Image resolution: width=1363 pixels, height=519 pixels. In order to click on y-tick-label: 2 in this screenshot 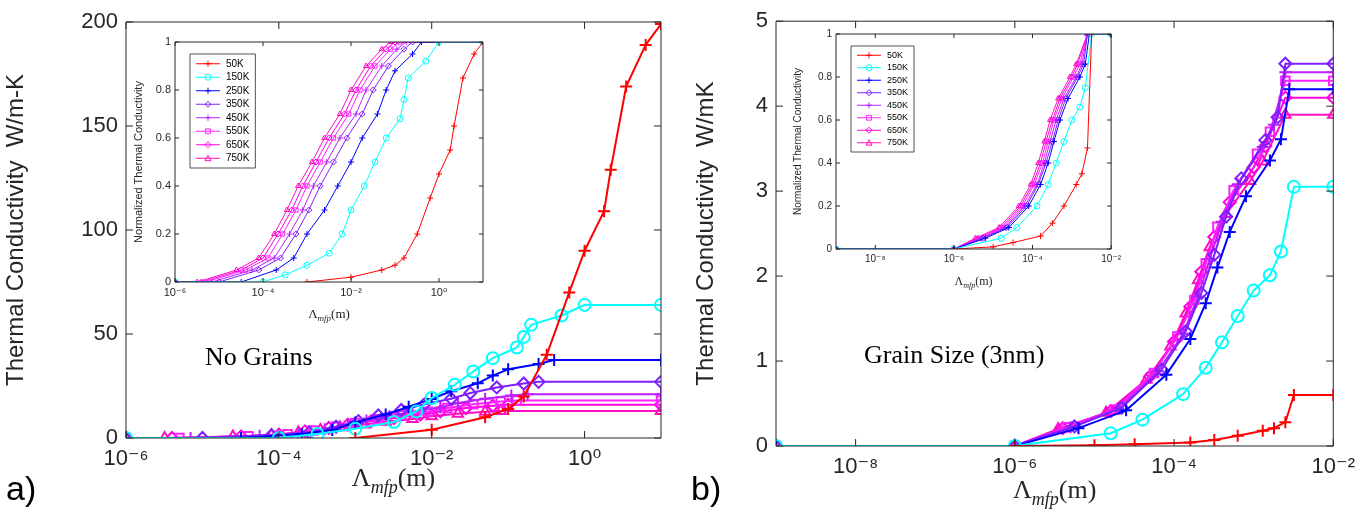, I will do `click(761, 275)`.